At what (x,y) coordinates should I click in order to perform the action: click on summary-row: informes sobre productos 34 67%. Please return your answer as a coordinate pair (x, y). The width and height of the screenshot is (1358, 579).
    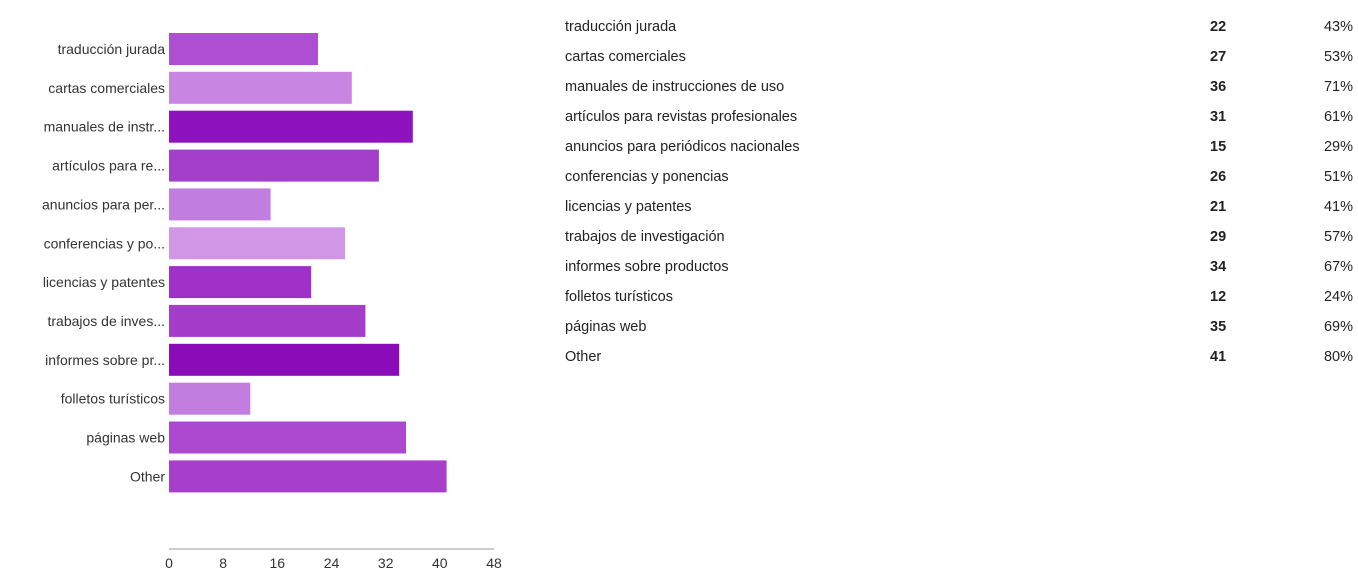
    Looking at the image, I should click on (960, 272).